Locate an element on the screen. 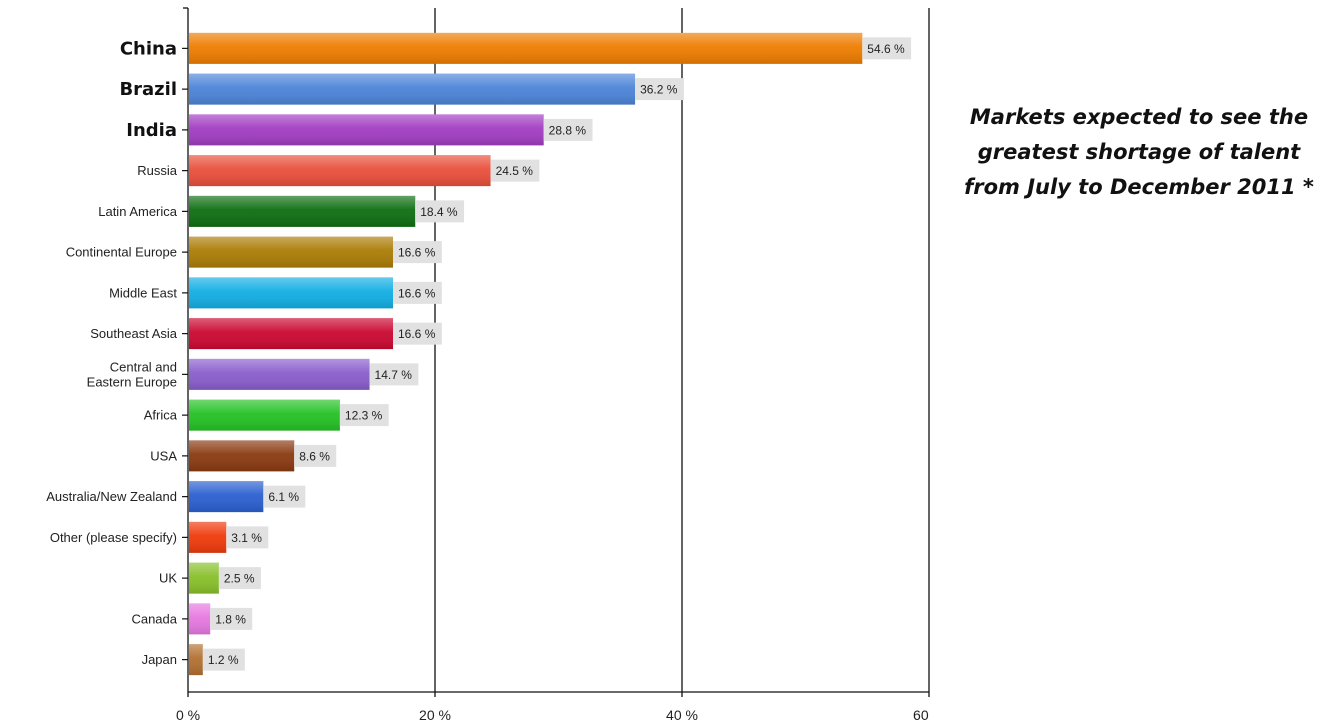 This screenshot has height=724, width=1343. value-label-japan: 1.2 % is located at coordinates (223, 660).